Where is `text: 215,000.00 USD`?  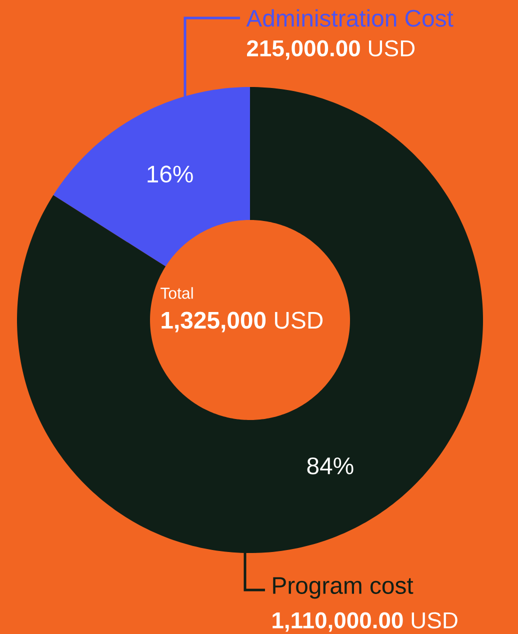 text: 215,000.00 USD is located at coordinates (331, 50).